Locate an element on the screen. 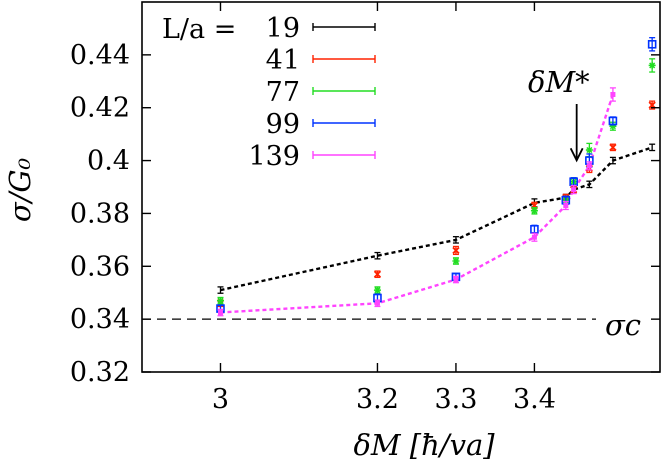 The image size is (664, 471). y-axis-label: σ/G₀ is located at coordinates (20, 189).